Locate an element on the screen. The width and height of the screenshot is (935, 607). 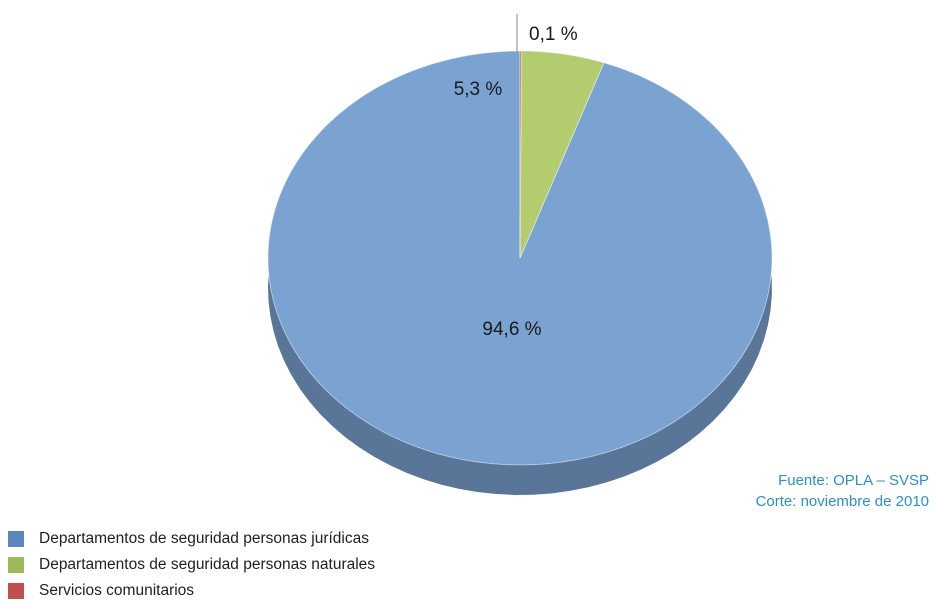
data-label-1: 5,3 % is located at coordinates (478, 89).